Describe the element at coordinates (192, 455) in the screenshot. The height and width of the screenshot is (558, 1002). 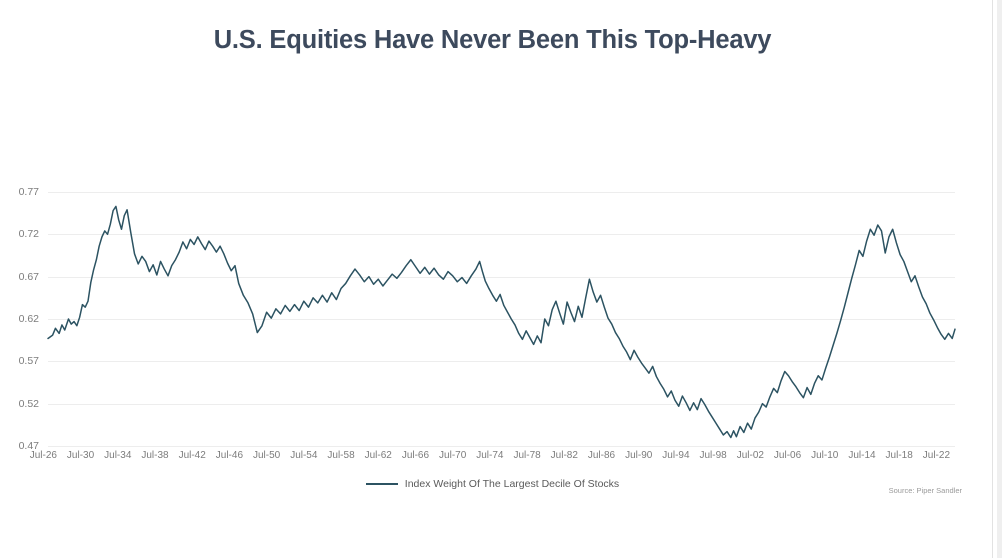
I see `x-axis-tick-label: Jul-42` at that location.